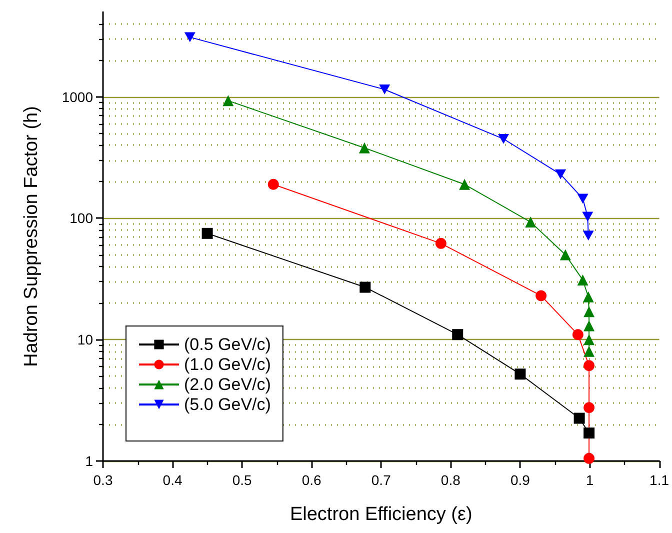 This screenshot has width=672, height=533. What do you see at coordinates (227, 384) in the screenshot?
I see `legend-label: (2.0 GeV/c)` at bounding box center [227, 384].